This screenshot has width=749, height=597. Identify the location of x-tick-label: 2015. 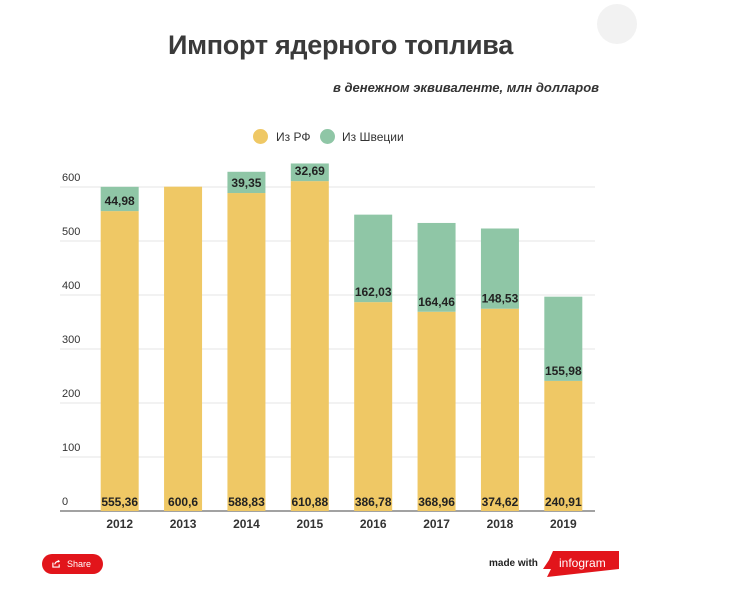
(309, 524).